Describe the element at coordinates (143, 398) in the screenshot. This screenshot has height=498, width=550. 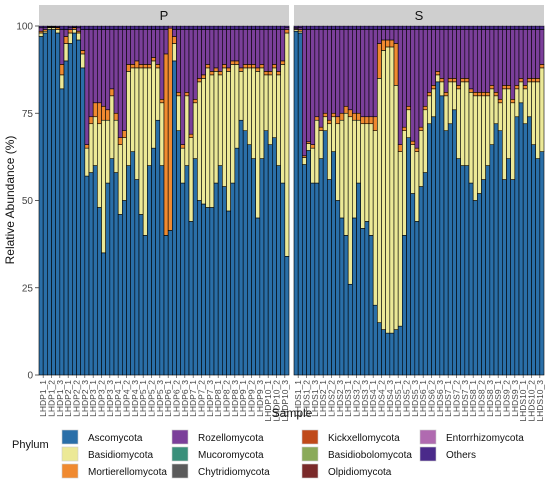
I see `x-tick-label: LHDP5_1` at that location.